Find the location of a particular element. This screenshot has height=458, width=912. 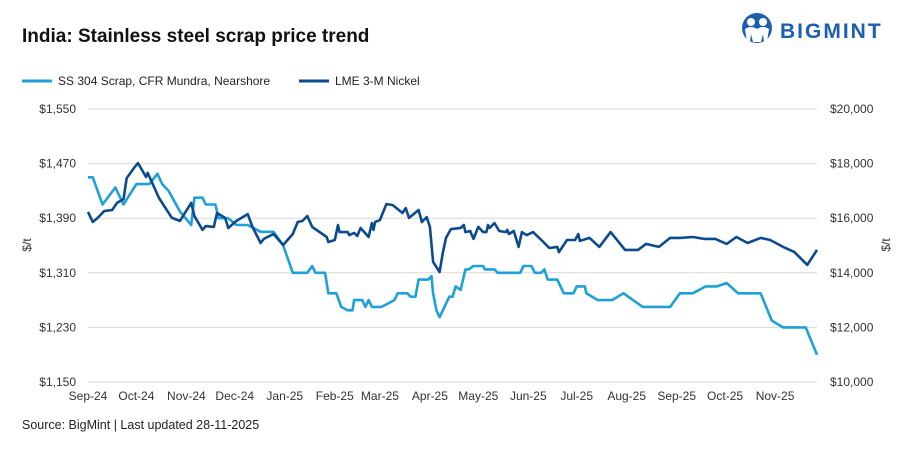

x-tick-label: Aug-25 is located at coordinates (626, 396).